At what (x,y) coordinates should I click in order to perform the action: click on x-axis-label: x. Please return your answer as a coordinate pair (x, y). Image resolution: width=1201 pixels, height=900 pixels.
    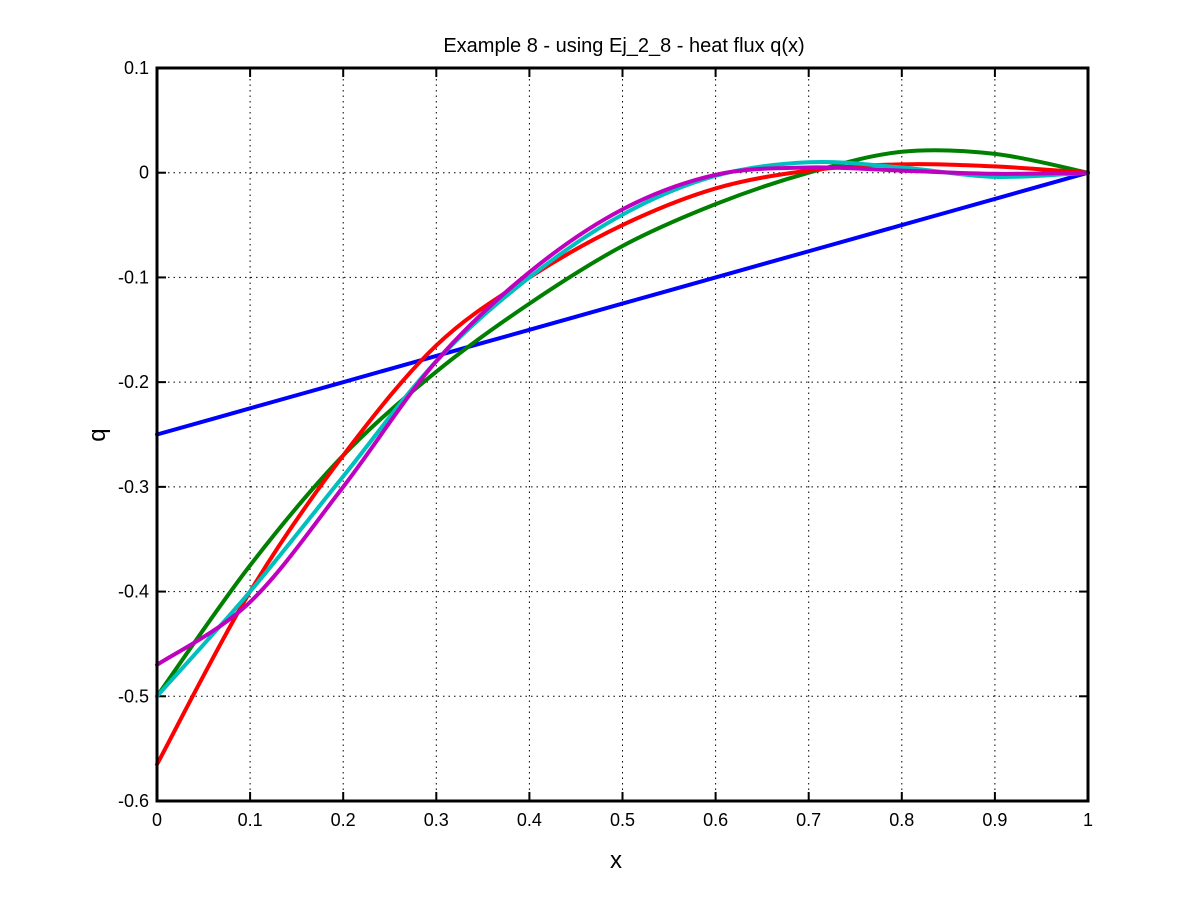
    Looking at the image, I should click on (616, 860).